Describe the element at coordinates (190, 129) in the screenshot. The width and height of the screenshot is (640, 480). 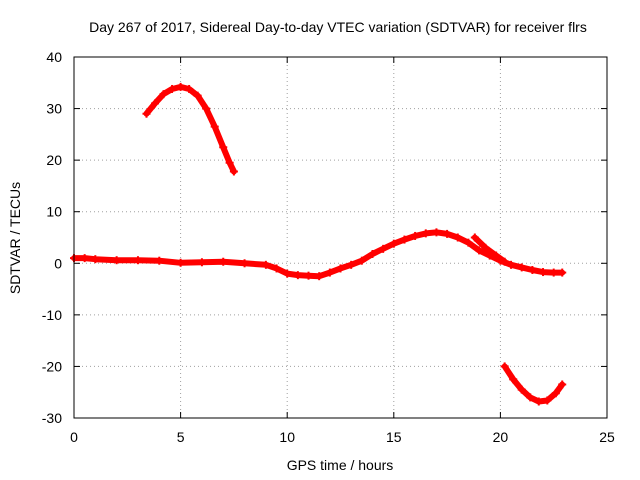
I see `series-upper-arc` at that location.